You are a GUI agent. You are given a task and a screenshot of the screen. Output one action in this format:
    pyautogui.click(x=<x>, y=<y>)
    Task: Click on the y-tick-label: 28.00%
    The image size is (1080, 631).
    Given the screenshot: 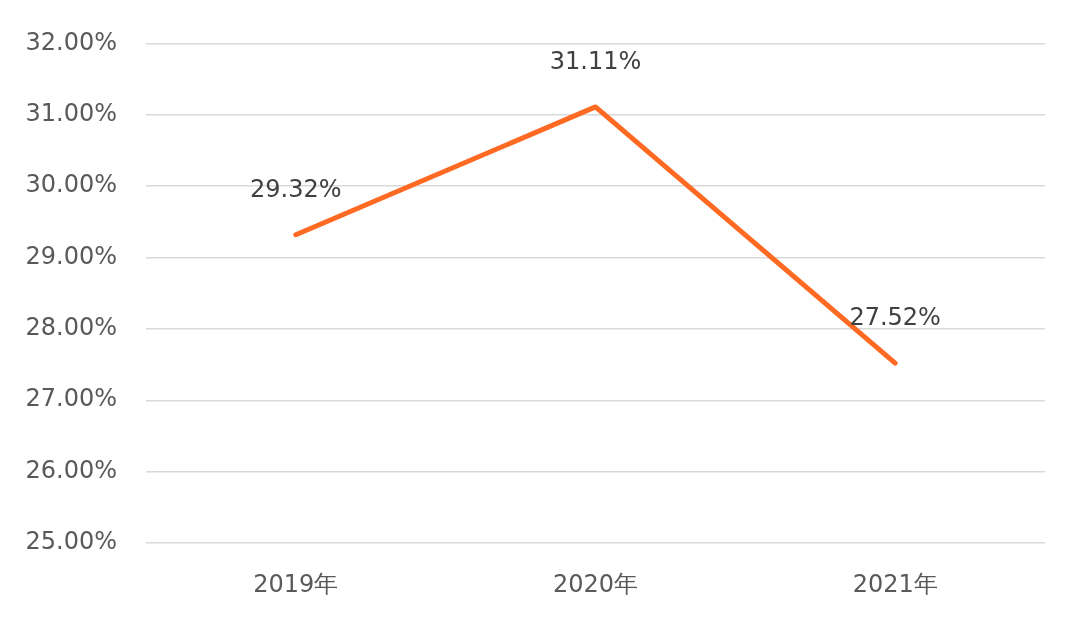 What is the action you would take?
    pyautogui.click(x=71, y=327)
    